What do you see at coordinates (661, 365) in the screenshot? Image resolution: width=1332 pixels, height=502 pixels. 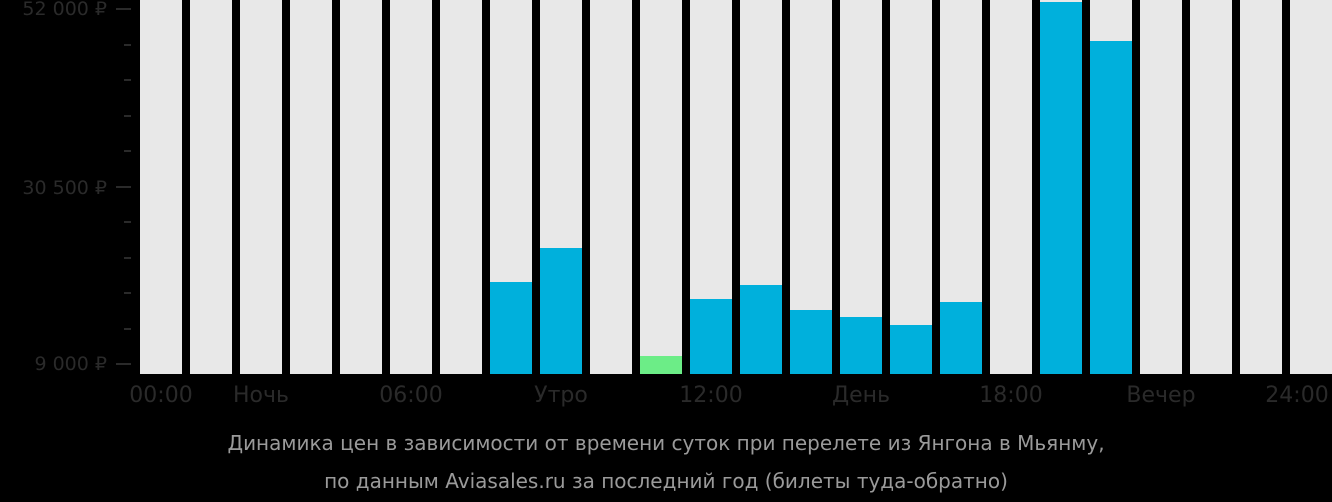 I see `cheapest-price-bar` at bounding box center [661, 365].